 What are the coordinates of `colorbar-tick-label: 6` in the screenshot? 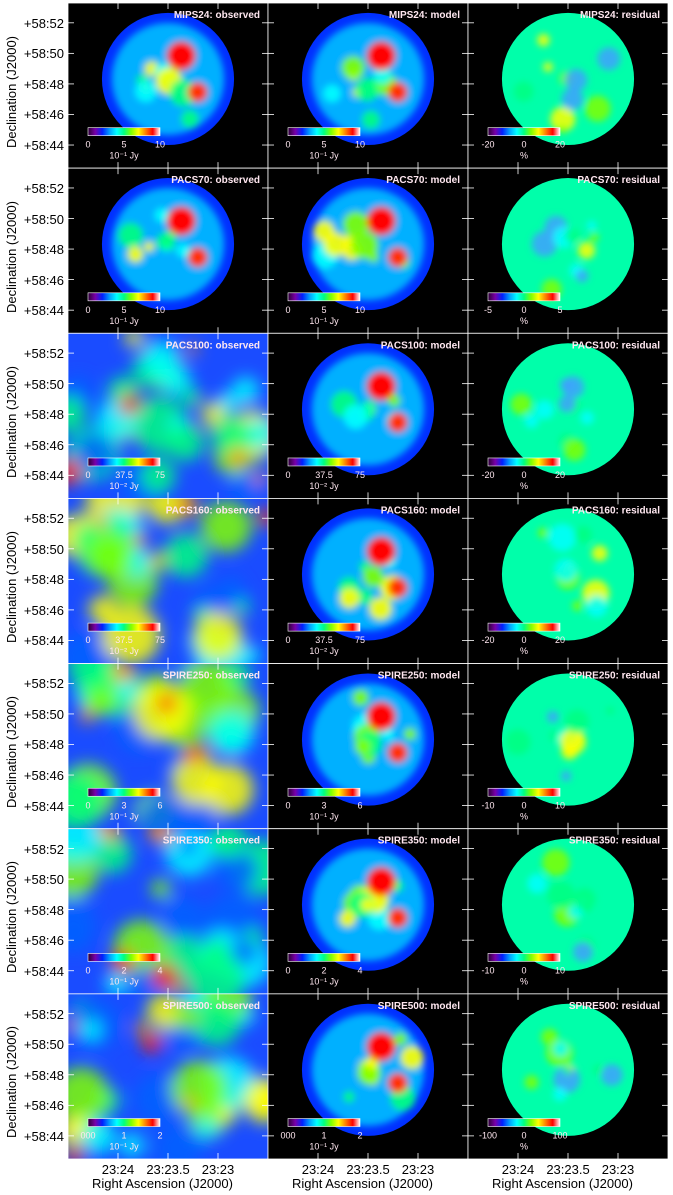 It's located at (359, 805).